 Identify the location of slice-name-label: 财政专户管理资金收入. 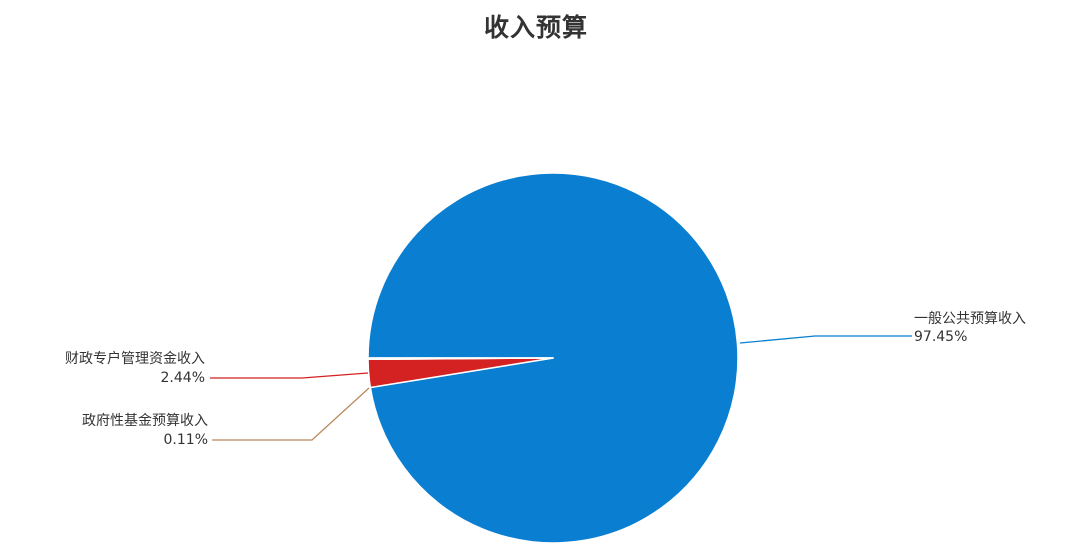
(135, 358).